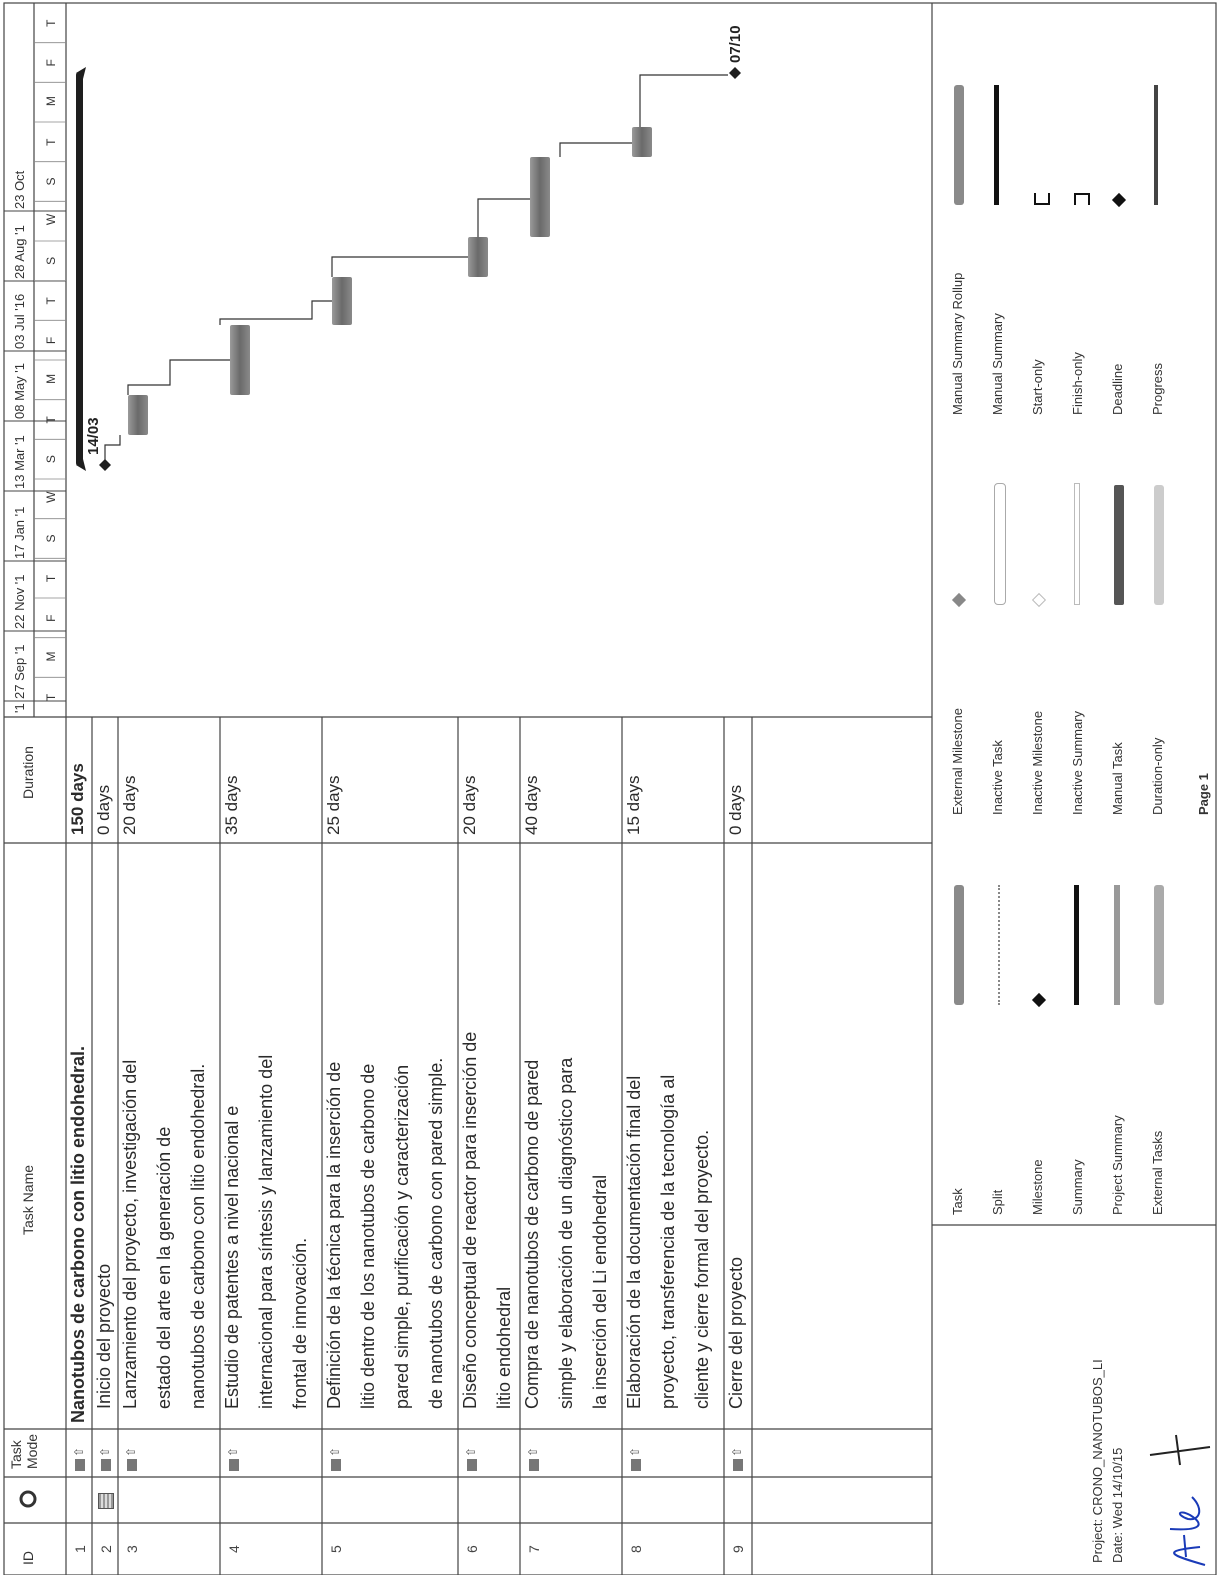 Image resolution: width=1222 pixels, height=1575 pixels. I want to click on legend-label: Inactive Milestone, so click(1037, 762).